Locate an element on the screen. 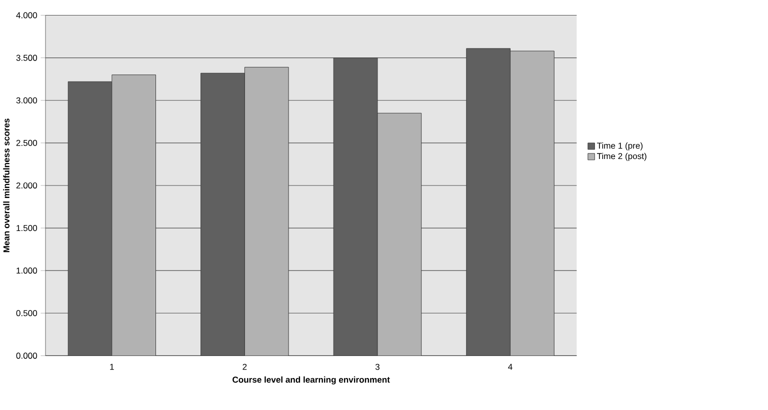 This screenshot has width=768, height=410. x-axis-title: Course level and learning environment is located at coordinates (311, 380).